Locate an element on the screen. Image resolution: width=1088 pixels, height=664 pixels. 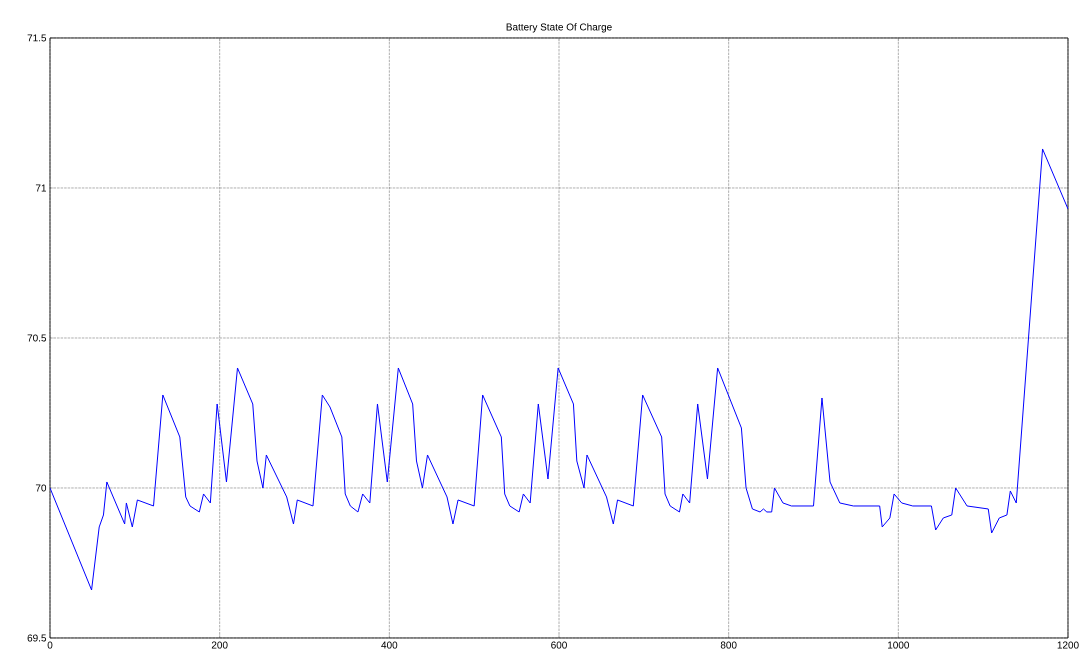
y-tick-label: 71.5 is located at coordinates (37, 38).